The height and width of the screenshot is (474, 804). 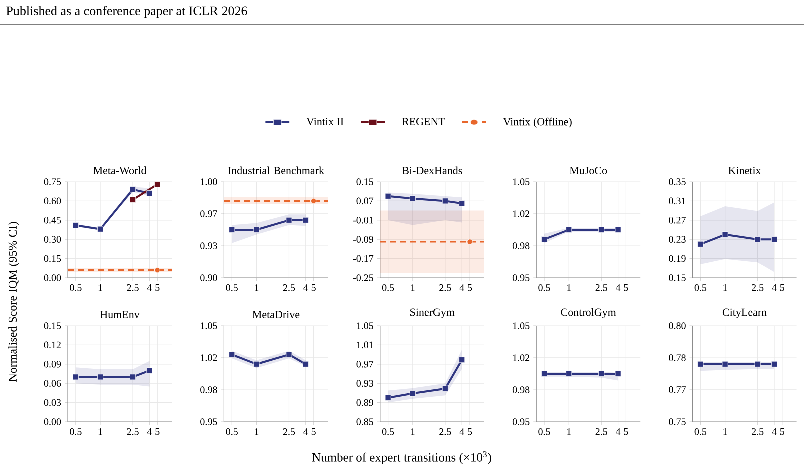 I want to click on y-tick-label: 0.35, so click(x=677, y=182).